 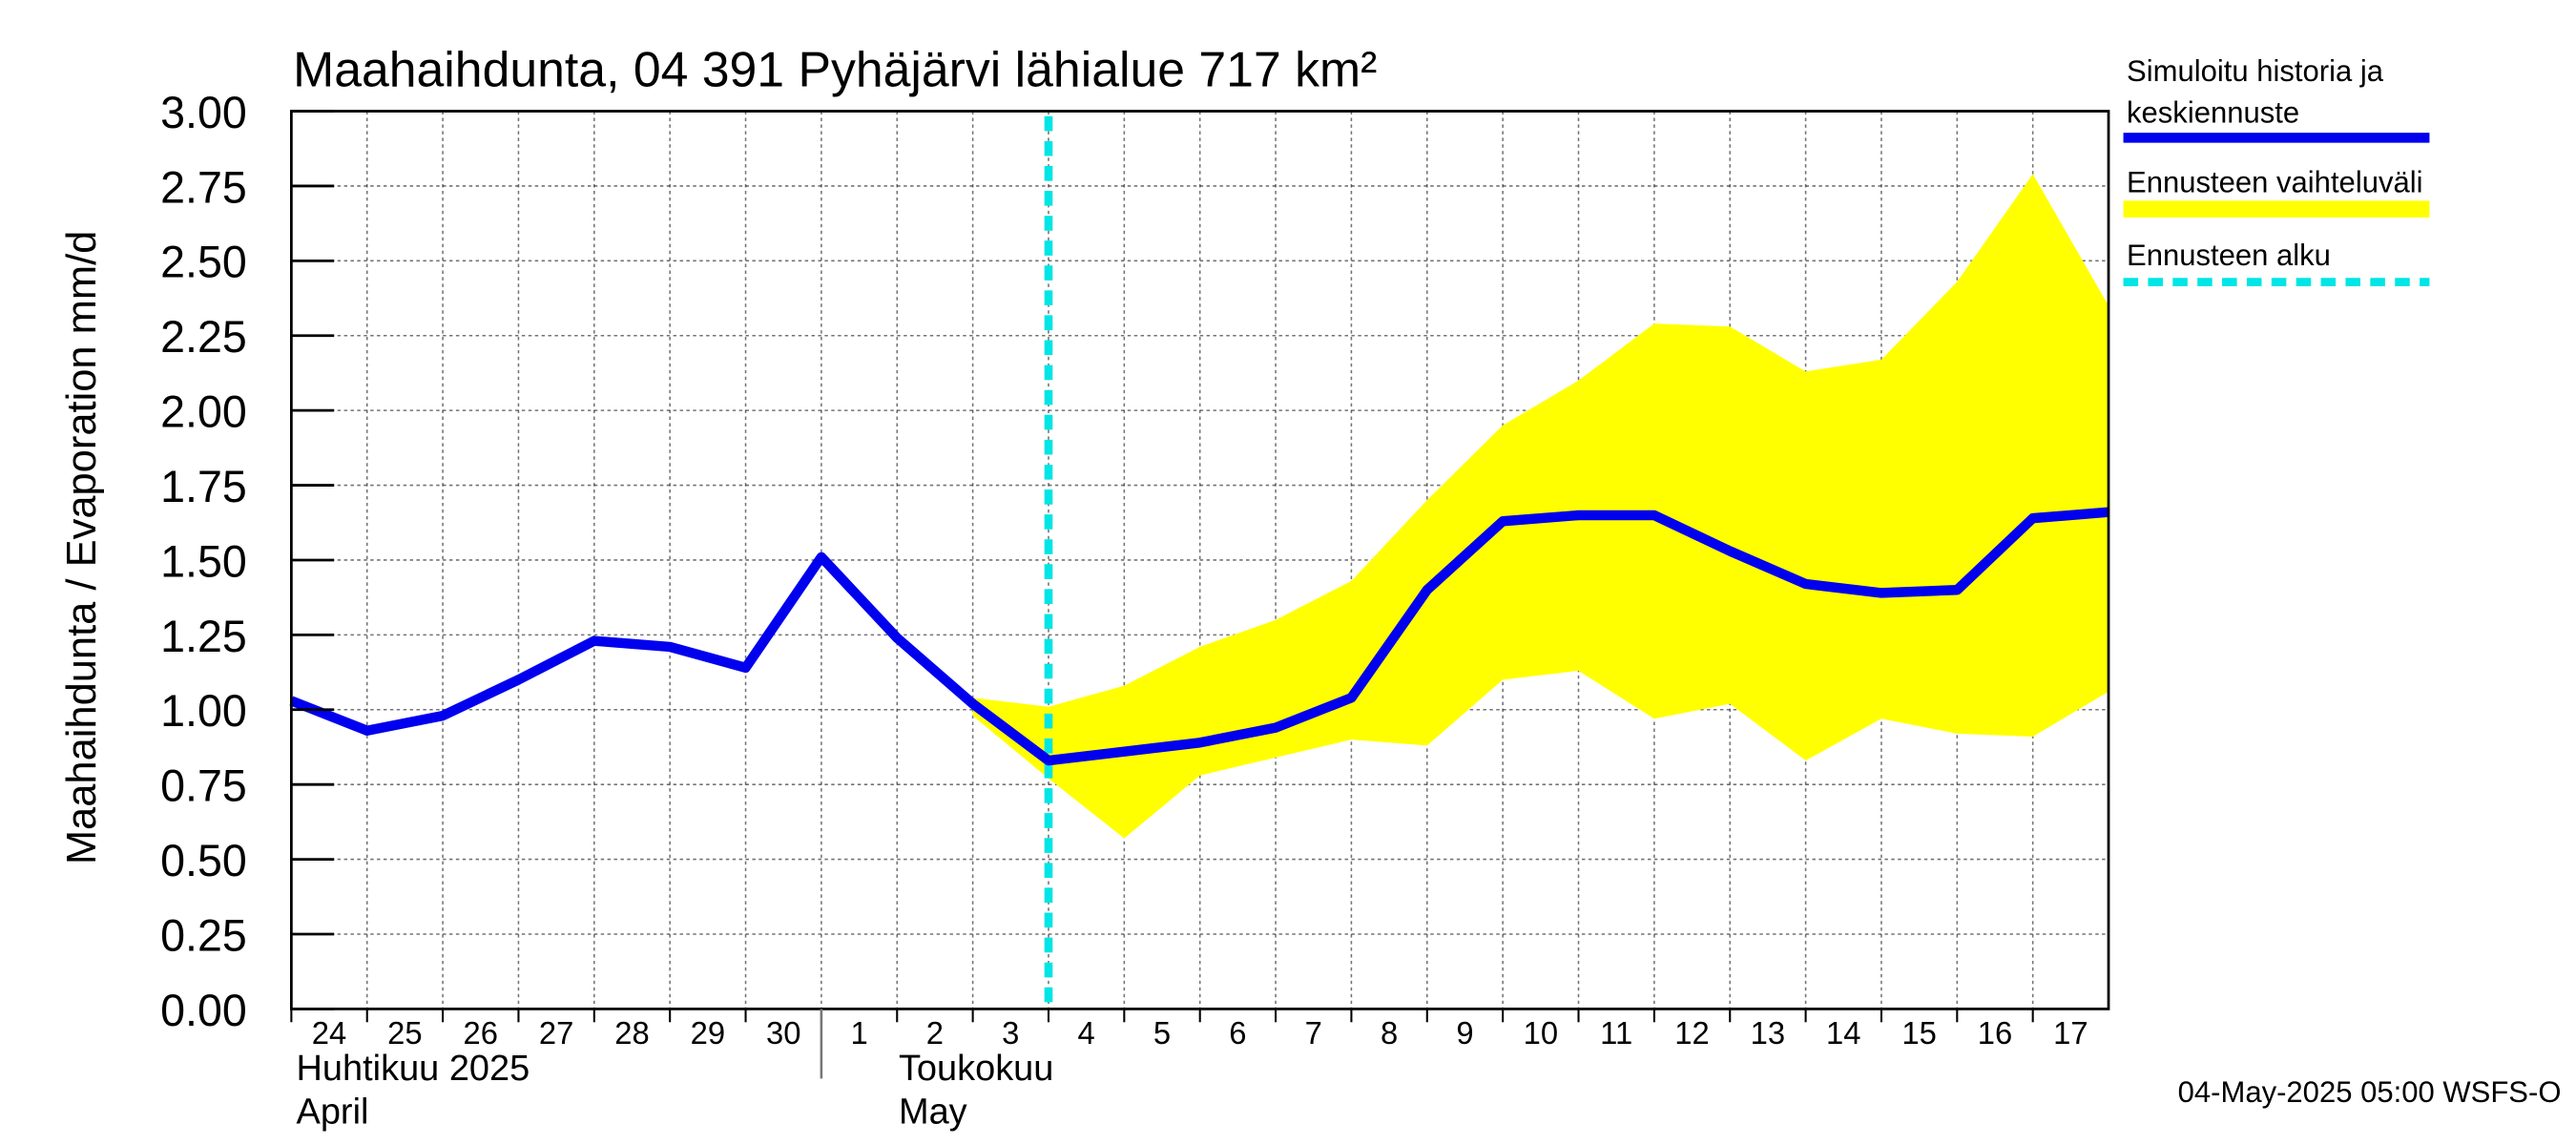 I want to click on month-label-may-fi: Toukokuu, so click(x=976, y=1069).